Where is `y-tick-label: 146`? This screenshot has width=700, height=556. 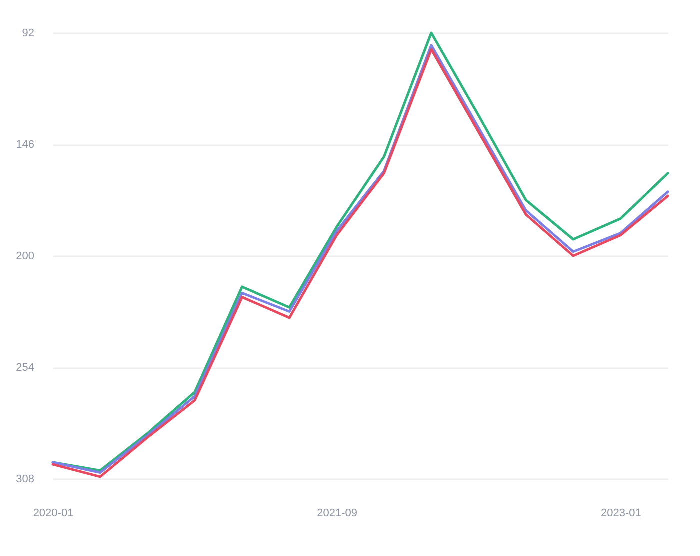 y-tick-label: 146 is located at coordinates (25, 145).